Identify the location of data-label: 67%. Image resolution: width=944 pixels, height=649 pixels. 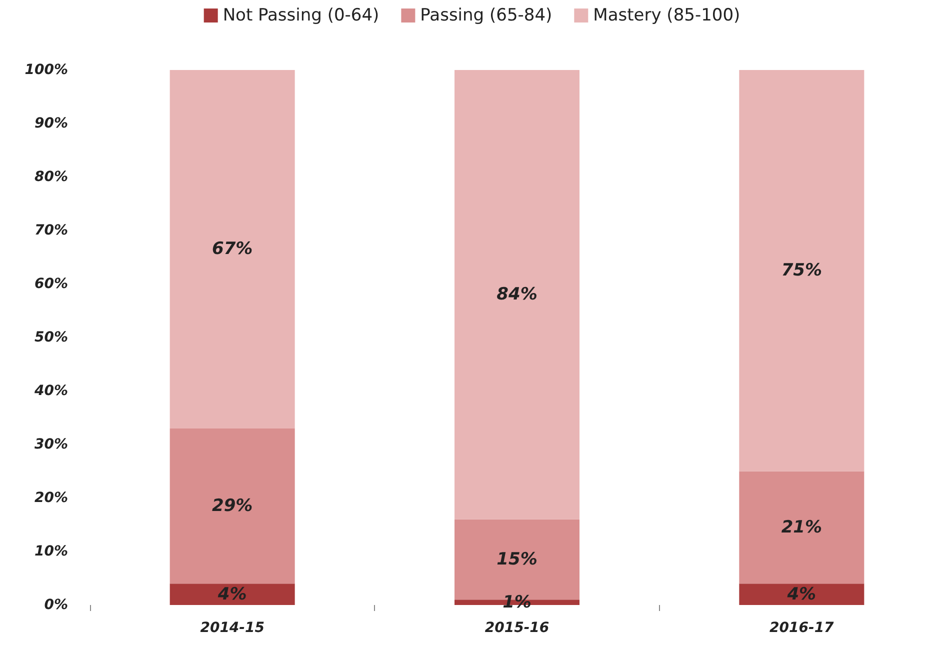
(232, 249).